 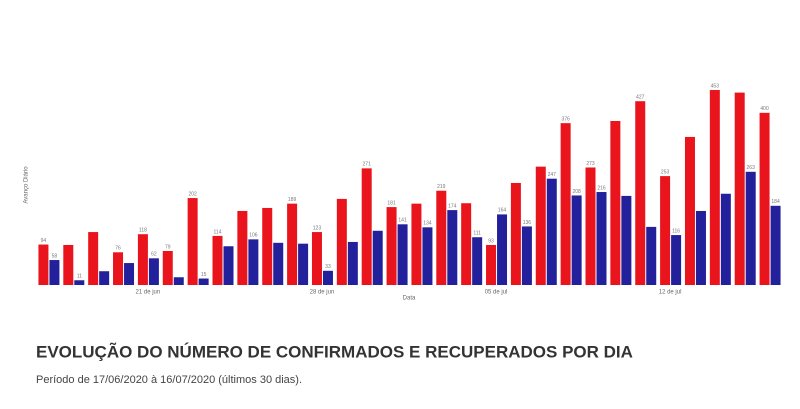 What do you see at coordinates (576, 192) in the screenshot?
I see `value-label: 208` at bounding box center [576, 192].